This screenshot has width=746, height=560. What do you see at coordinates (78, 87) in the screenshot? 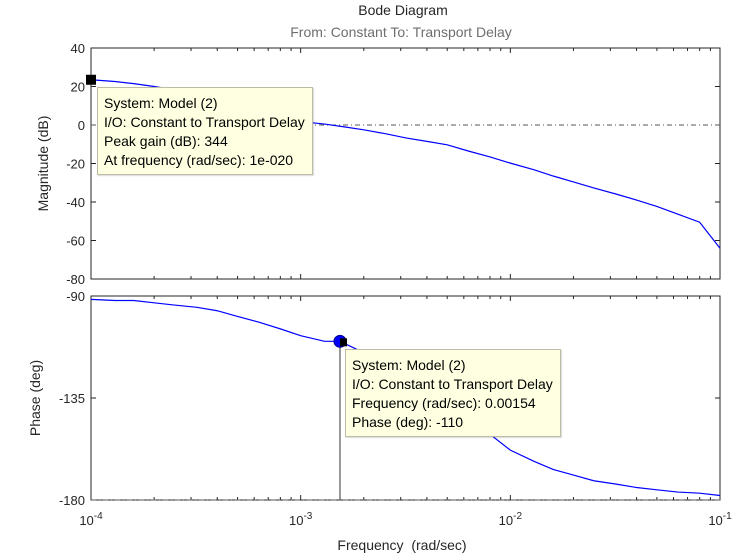
I see `y-tick-label: 20` at bounding box center [78, 87].